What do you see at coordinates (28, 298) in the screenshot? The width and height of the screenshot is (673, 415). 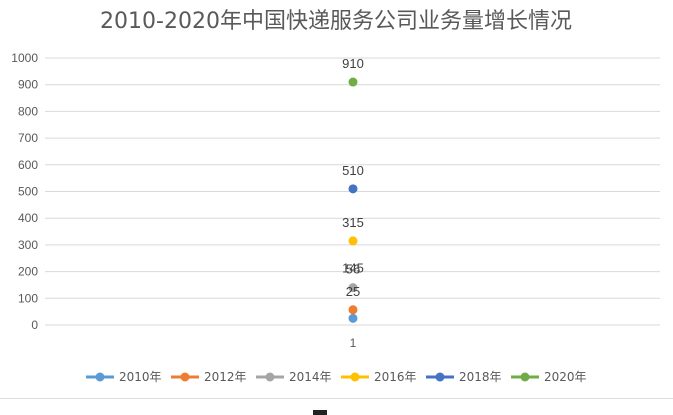 I see `y-tick-label: 100` at bounding box center [28, 298].